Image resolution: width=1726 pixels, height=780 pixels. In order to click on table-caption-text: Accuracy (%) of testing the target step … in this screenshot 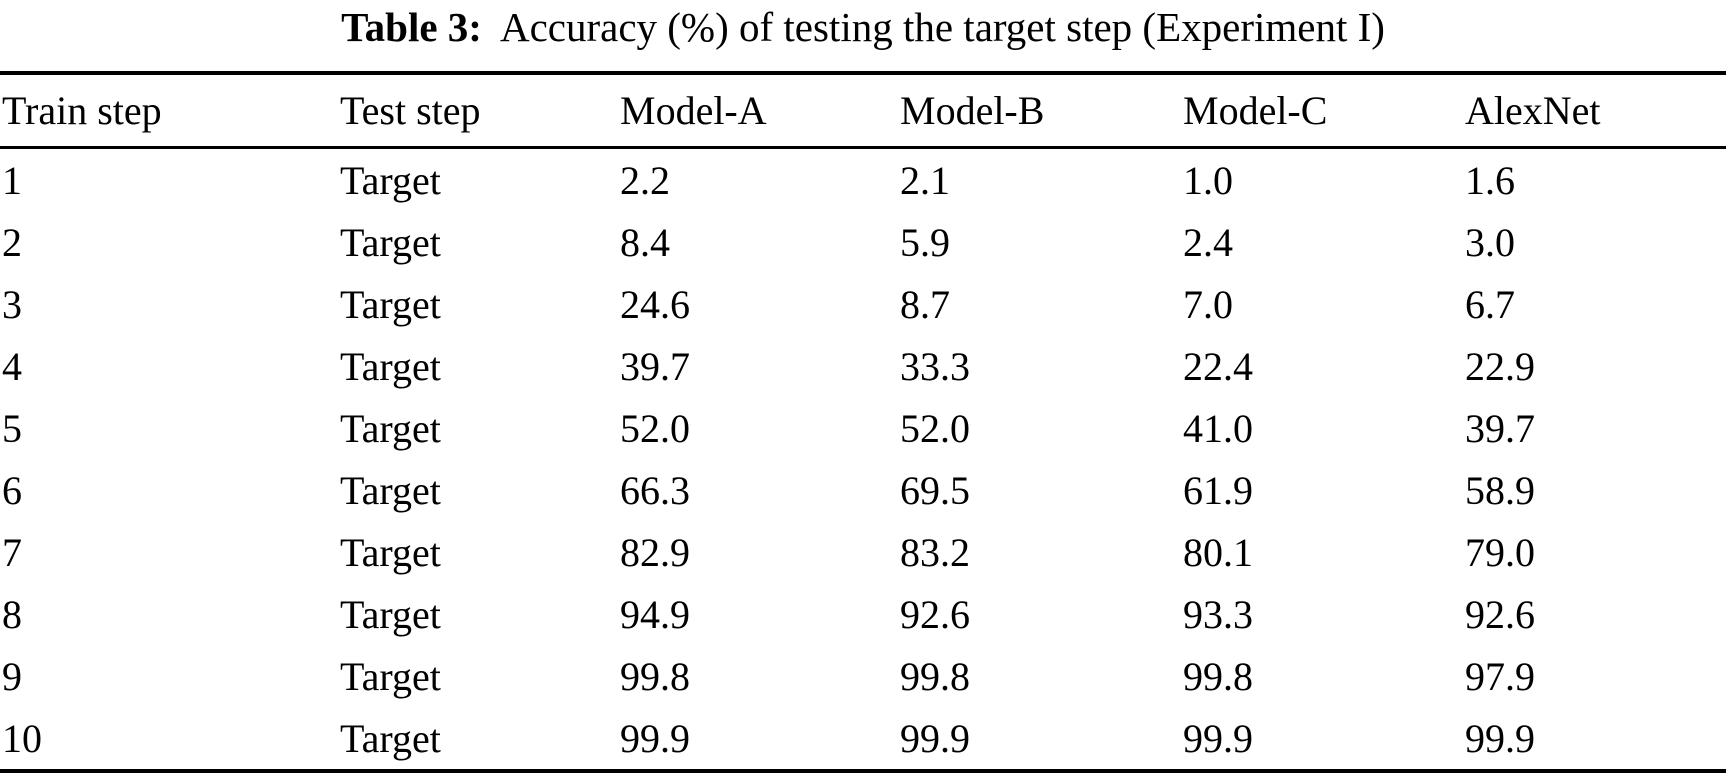, I will do `click(942, 27)`.